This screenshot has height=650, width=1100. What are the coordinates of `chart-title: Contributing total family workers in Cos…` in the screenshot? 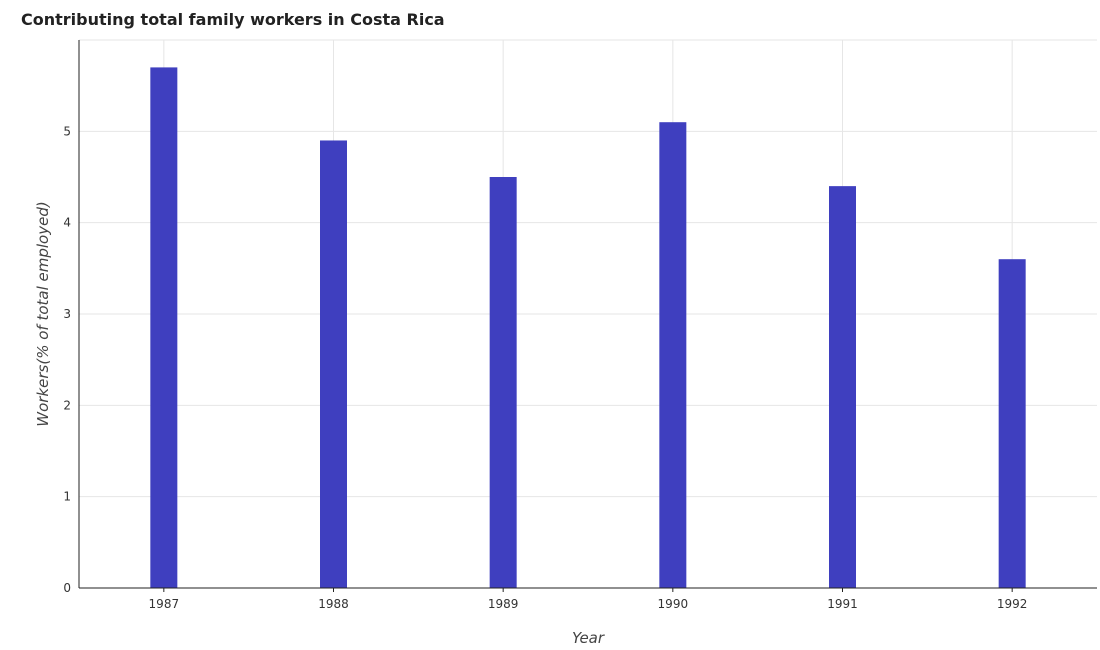 It's located at (233, 19).